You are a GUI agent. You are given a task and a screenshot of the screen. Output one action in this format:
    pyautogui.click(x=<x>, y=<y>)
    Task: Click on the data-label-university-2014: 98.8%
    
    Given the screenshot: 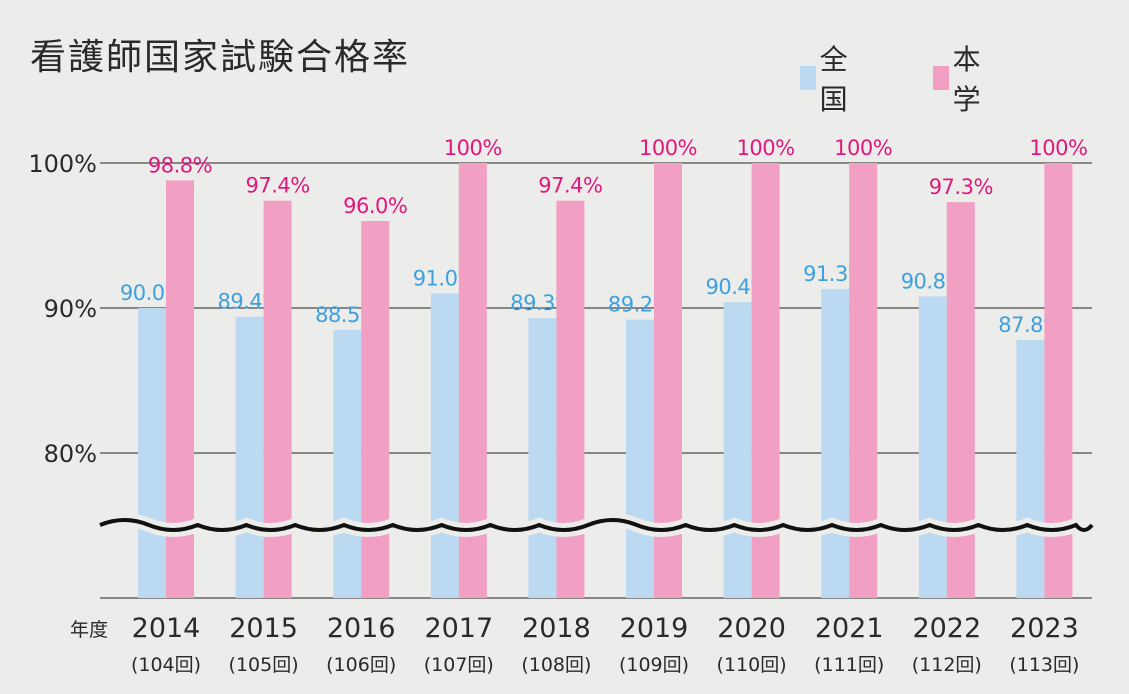 What is the action you would take?
    pyautogui.click(x=180, y=165)
    